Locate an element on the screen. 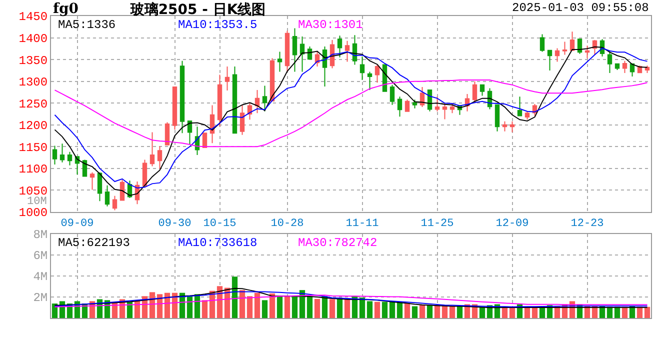 This screenshot has height=360, width=660. y-tick-label: 2M is located at coordinates (40, 298).